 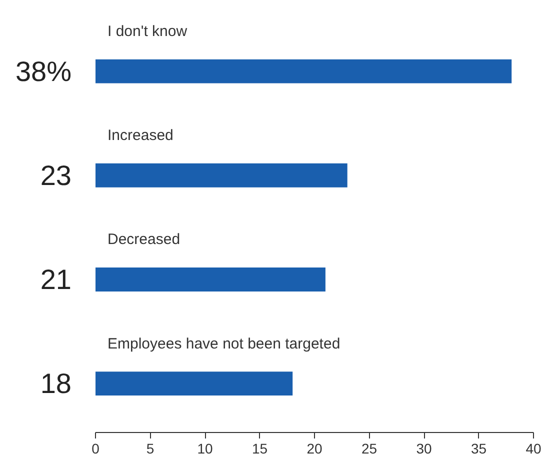 What do you see at coordinates (141, 135) in the screenshot?
I see `y-tick-label: Increased` at bounding box center [141, 135].